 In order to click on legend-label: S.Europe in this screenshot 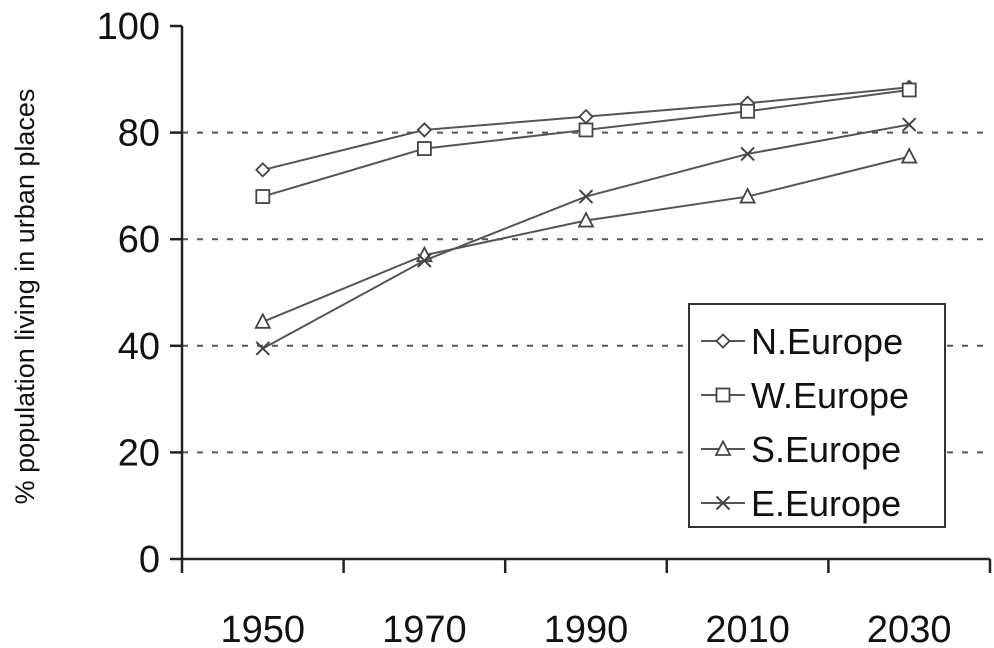, I will do `click(826, 449)`.